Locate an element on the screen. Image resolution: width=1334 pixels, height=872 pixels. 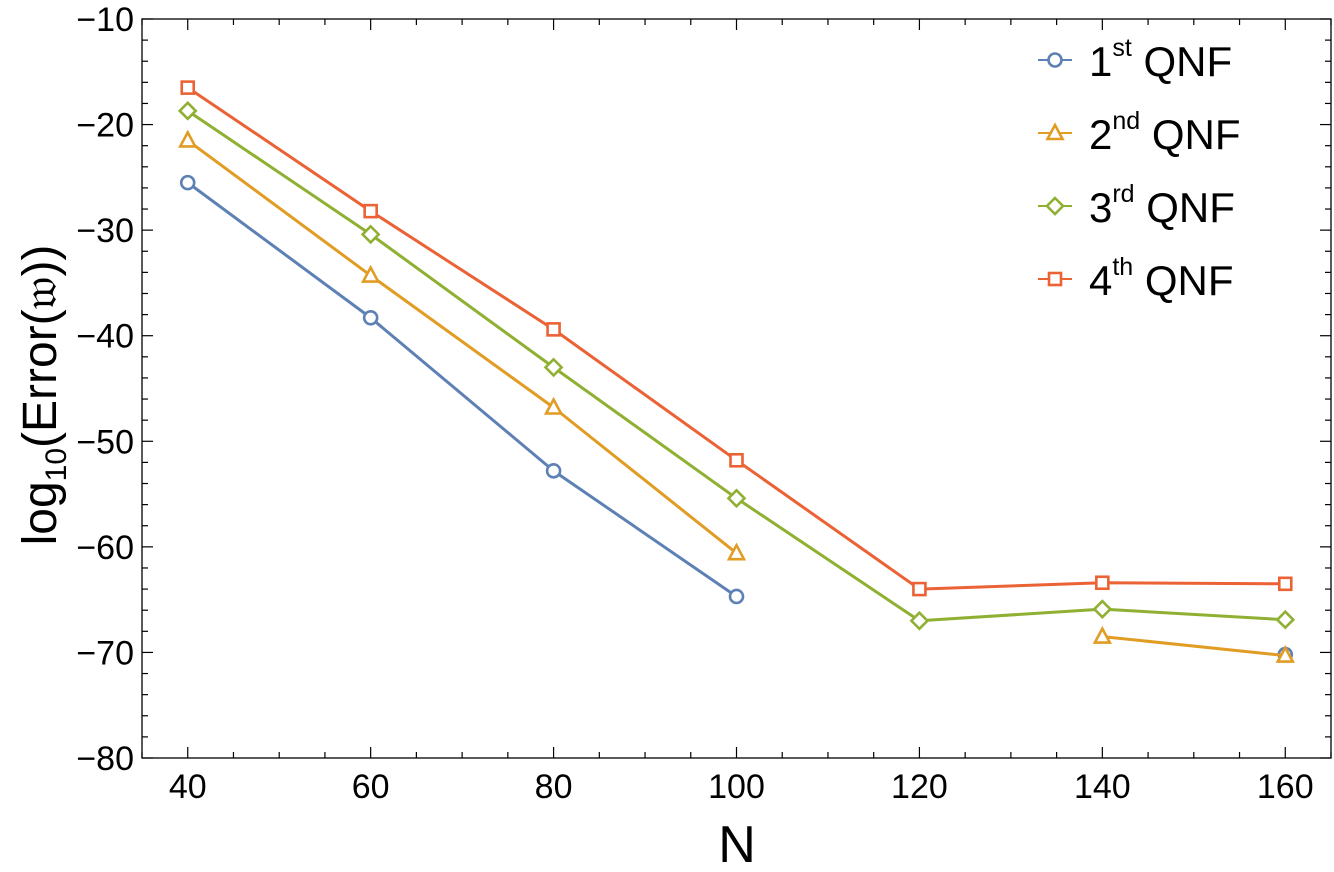
x-tick-label: 160 is located at coordinates (1285, 787).